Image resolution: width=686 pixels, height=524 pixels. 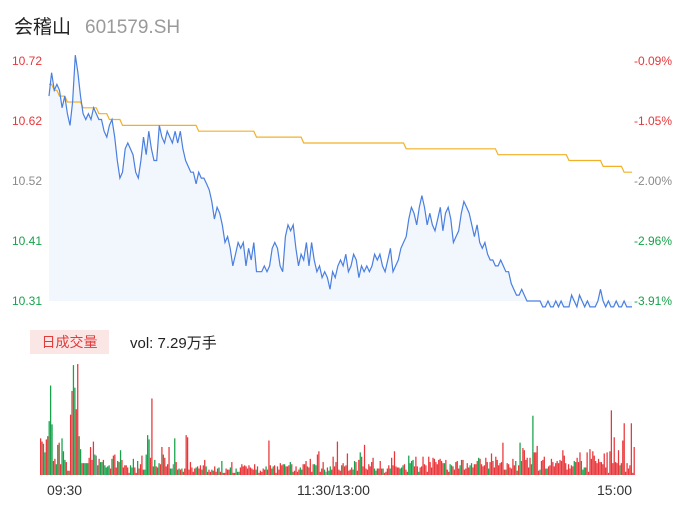 What do you see at coordinates (340, 128) in the screenshot?
I see `average-price-line` at bounding box center [340, 128].